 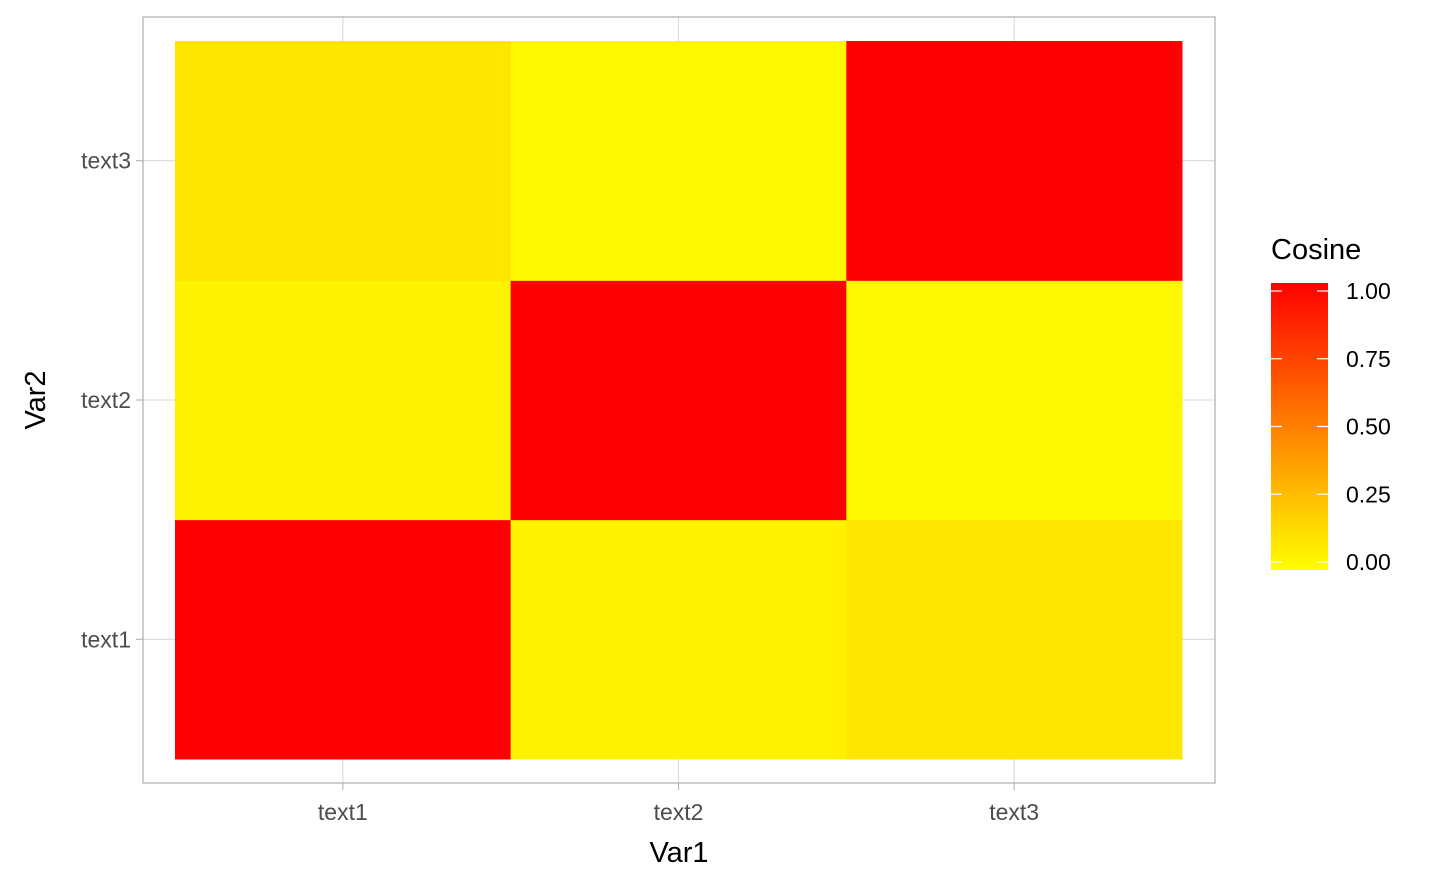 What do you see at coordinates (1368, 291) in the screenshot?
I see `legend-label: 1.00` at bounding box center [1368, 291].